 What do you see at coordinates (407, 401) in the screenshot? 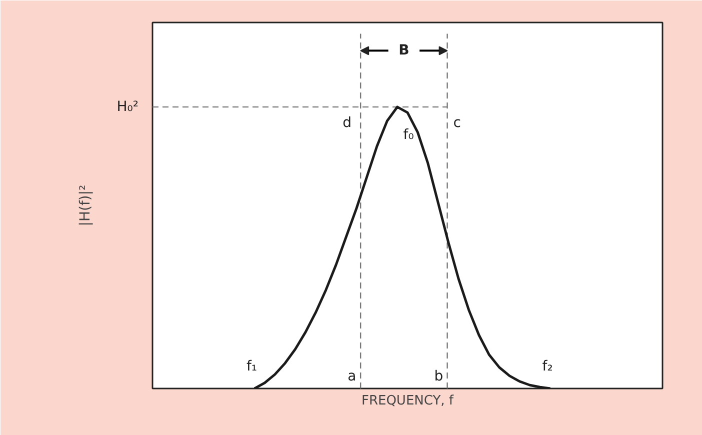
I see `x-axis-title: FREQUENCY, f` at bounding box center [407, 401].